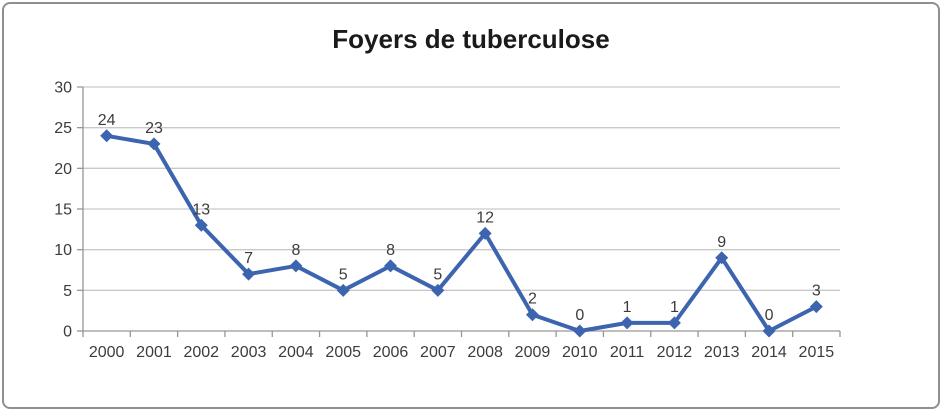 This screenshot has height=413, width=944. I want to click on x-axis-tick-label: 2012, so click(675, 352).